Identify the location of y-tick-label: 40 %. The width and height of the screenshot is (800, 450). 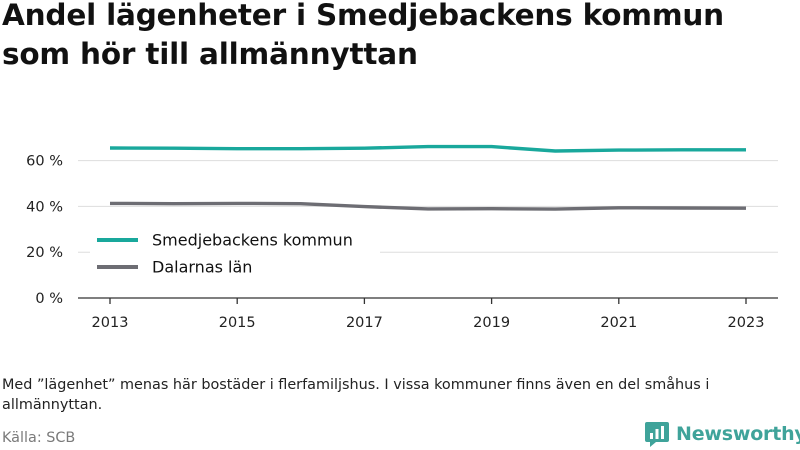
(44, 207).